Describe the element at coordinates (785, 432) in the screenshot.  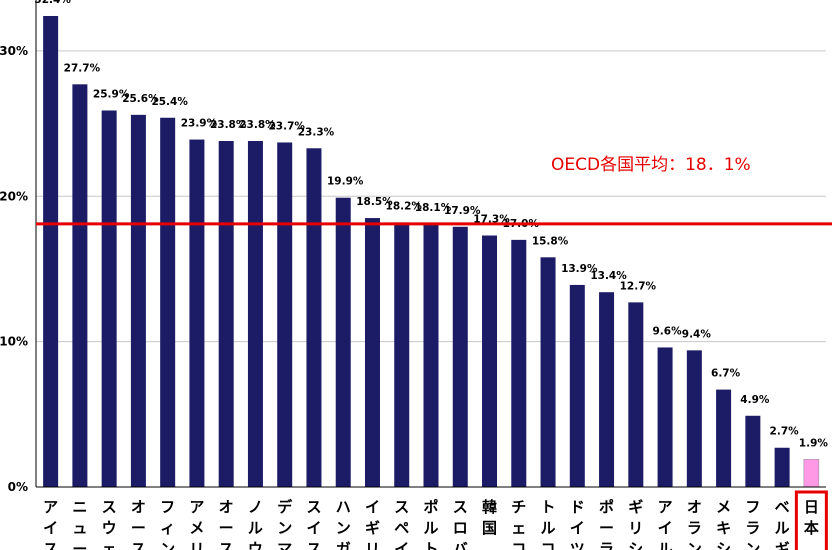
I see `bar-value-label: 2.7%` at that location.